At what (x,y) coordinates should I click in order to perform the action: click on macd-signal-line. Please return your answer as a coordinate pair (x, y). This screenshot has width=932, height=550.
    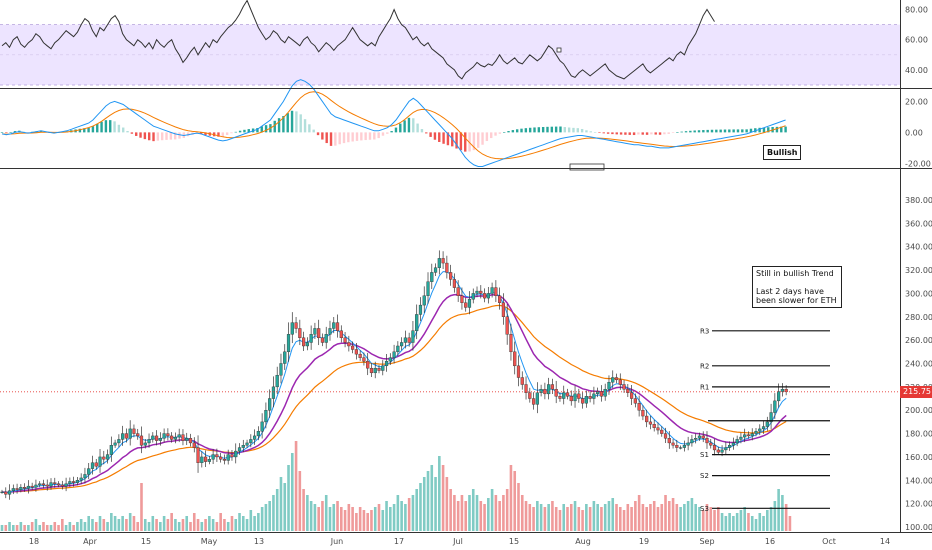
    Looking at the image, I should click on (393, 125).